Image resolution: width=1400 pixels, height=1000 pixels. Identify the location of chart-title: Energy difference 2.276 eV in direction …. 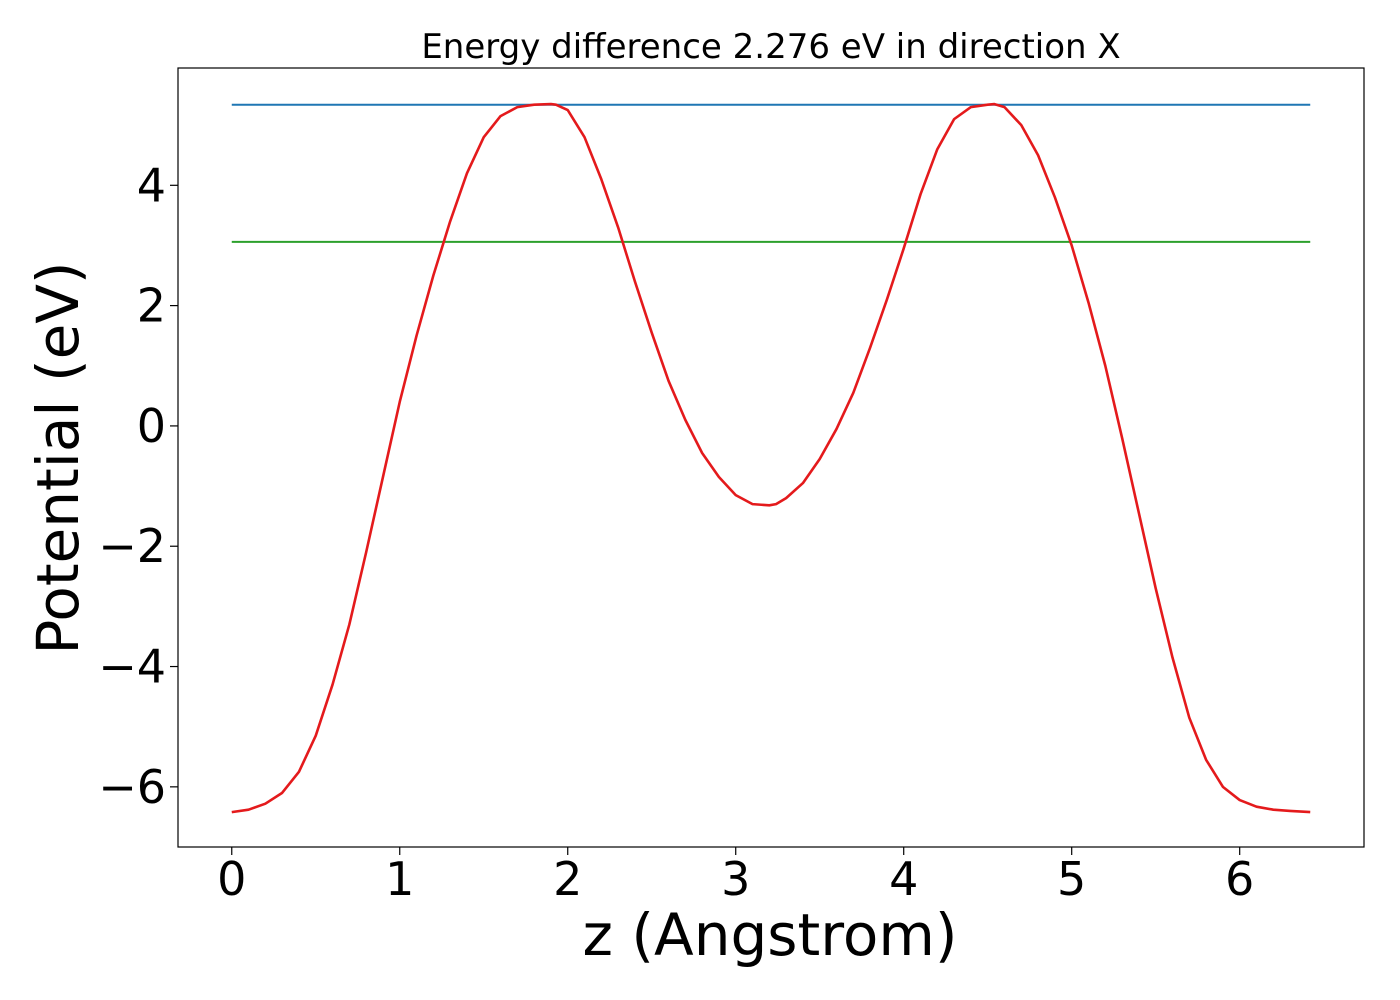
(770, 47).